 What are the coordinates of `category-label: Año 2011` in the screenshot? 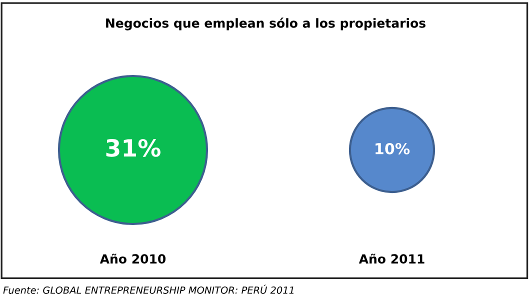 It's located at (391, 259).